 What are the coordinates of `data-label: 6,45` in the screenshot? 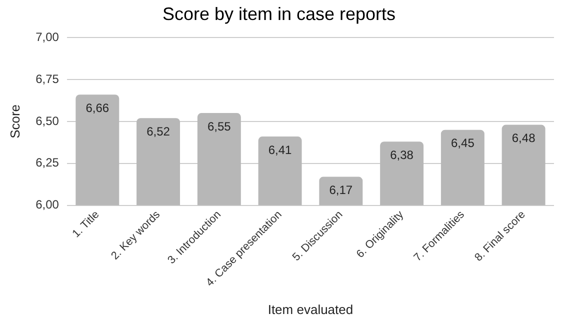 It's located at (463, 143).